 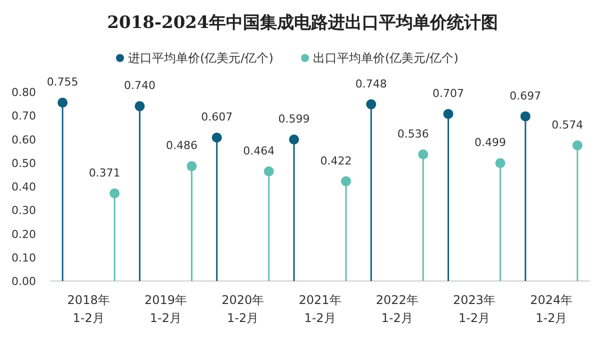 What do you see at coordinates (397, 309) in the screenshot?
I see `x-tick-label: 2022年 1-2月` at bounding box center [397, 309].